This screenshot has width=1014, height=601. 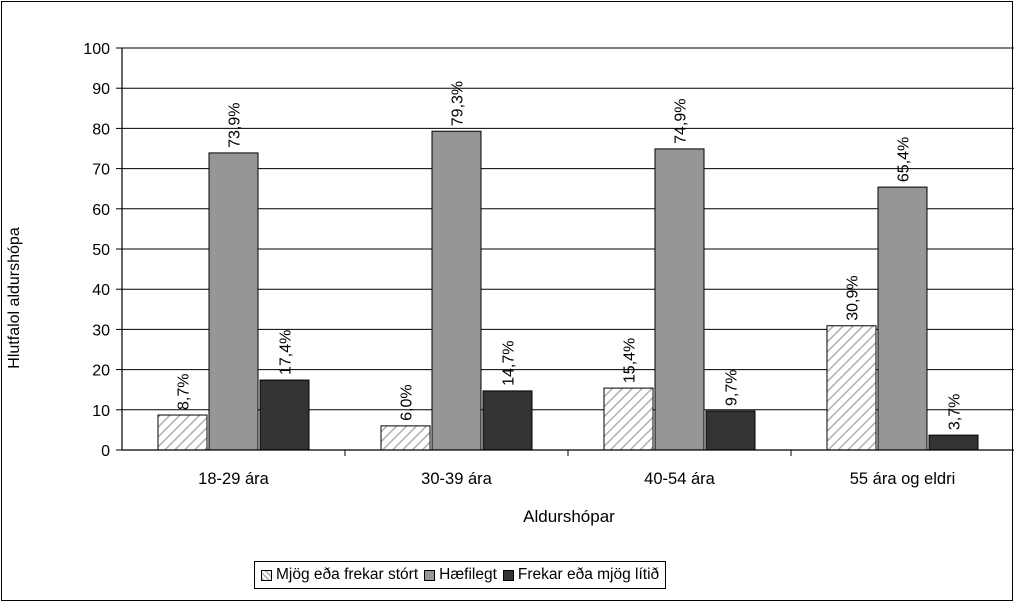 I want to click on y-tick-label: 90, so click(x=101, y=89).